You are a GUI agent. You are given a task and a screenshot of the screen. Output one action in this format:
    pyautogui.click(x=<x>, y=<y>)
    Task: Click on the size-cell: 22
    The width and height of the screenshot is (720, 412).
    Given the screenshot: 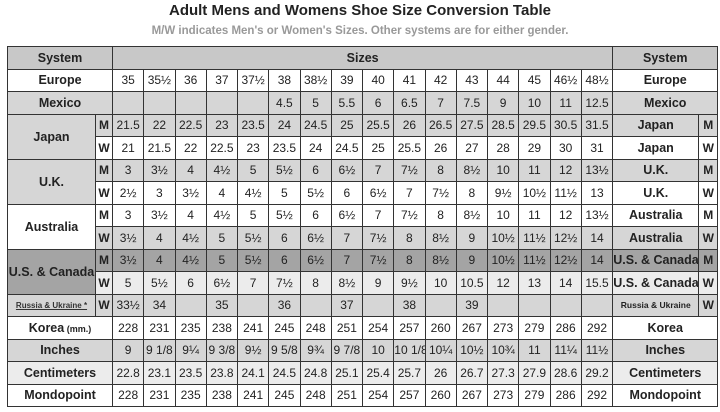 What is the action you would take?
    pyautogui.click(x=159, y=125)
    